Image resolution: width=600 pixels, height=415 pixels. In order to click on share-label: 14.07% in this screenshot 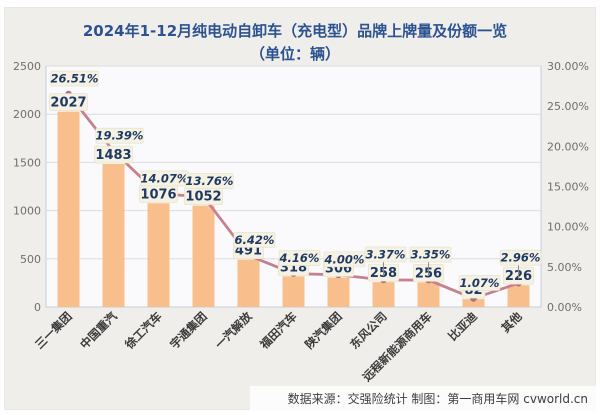, I will do `click(165, 178)`.